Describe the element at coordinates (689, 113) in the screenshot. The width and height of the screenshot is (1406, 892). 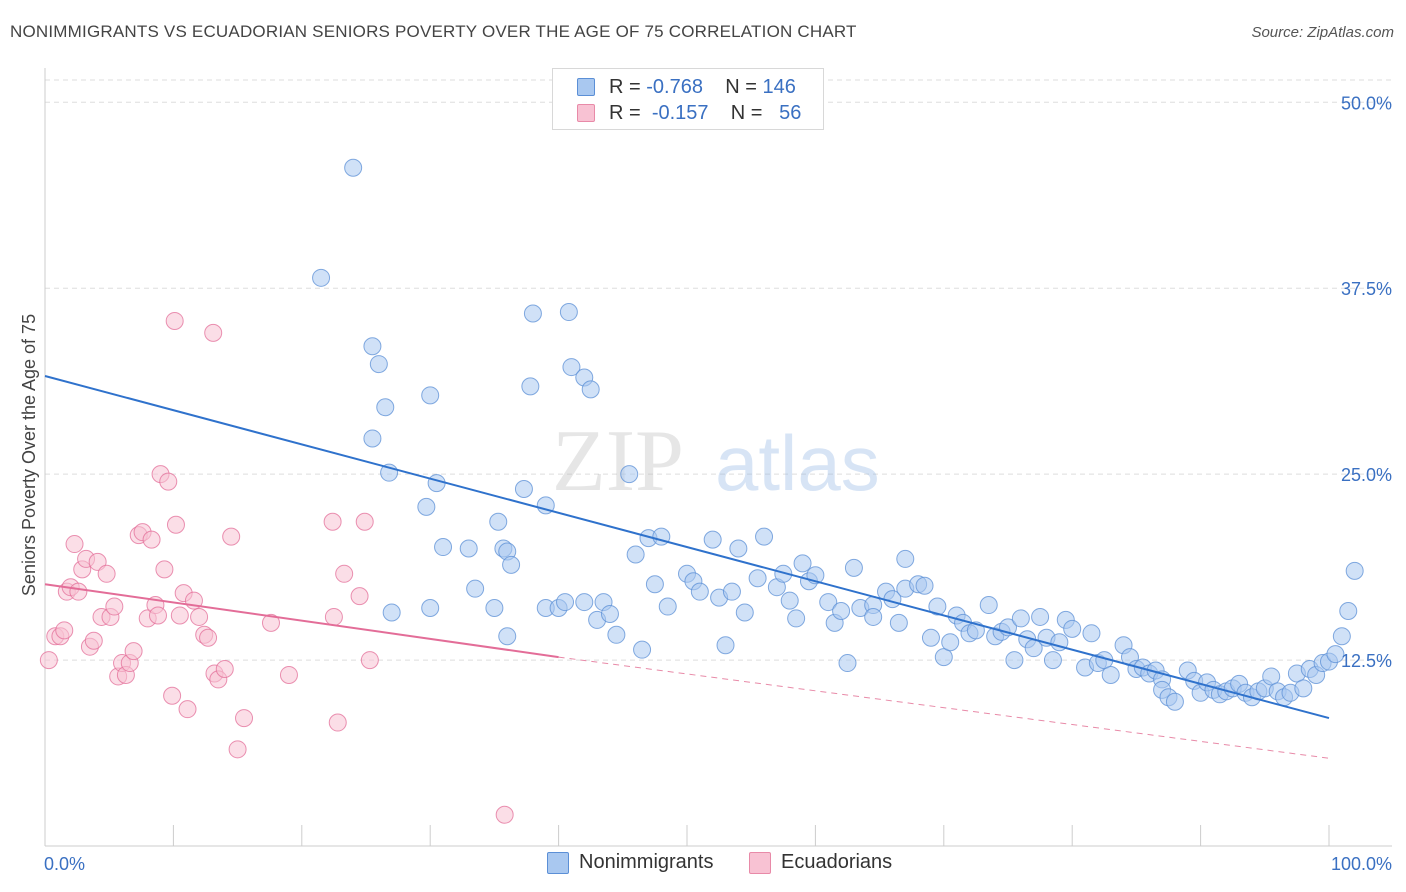
I see `legend-row-ecuadorians: R = -0.157 N = 56` at that location.